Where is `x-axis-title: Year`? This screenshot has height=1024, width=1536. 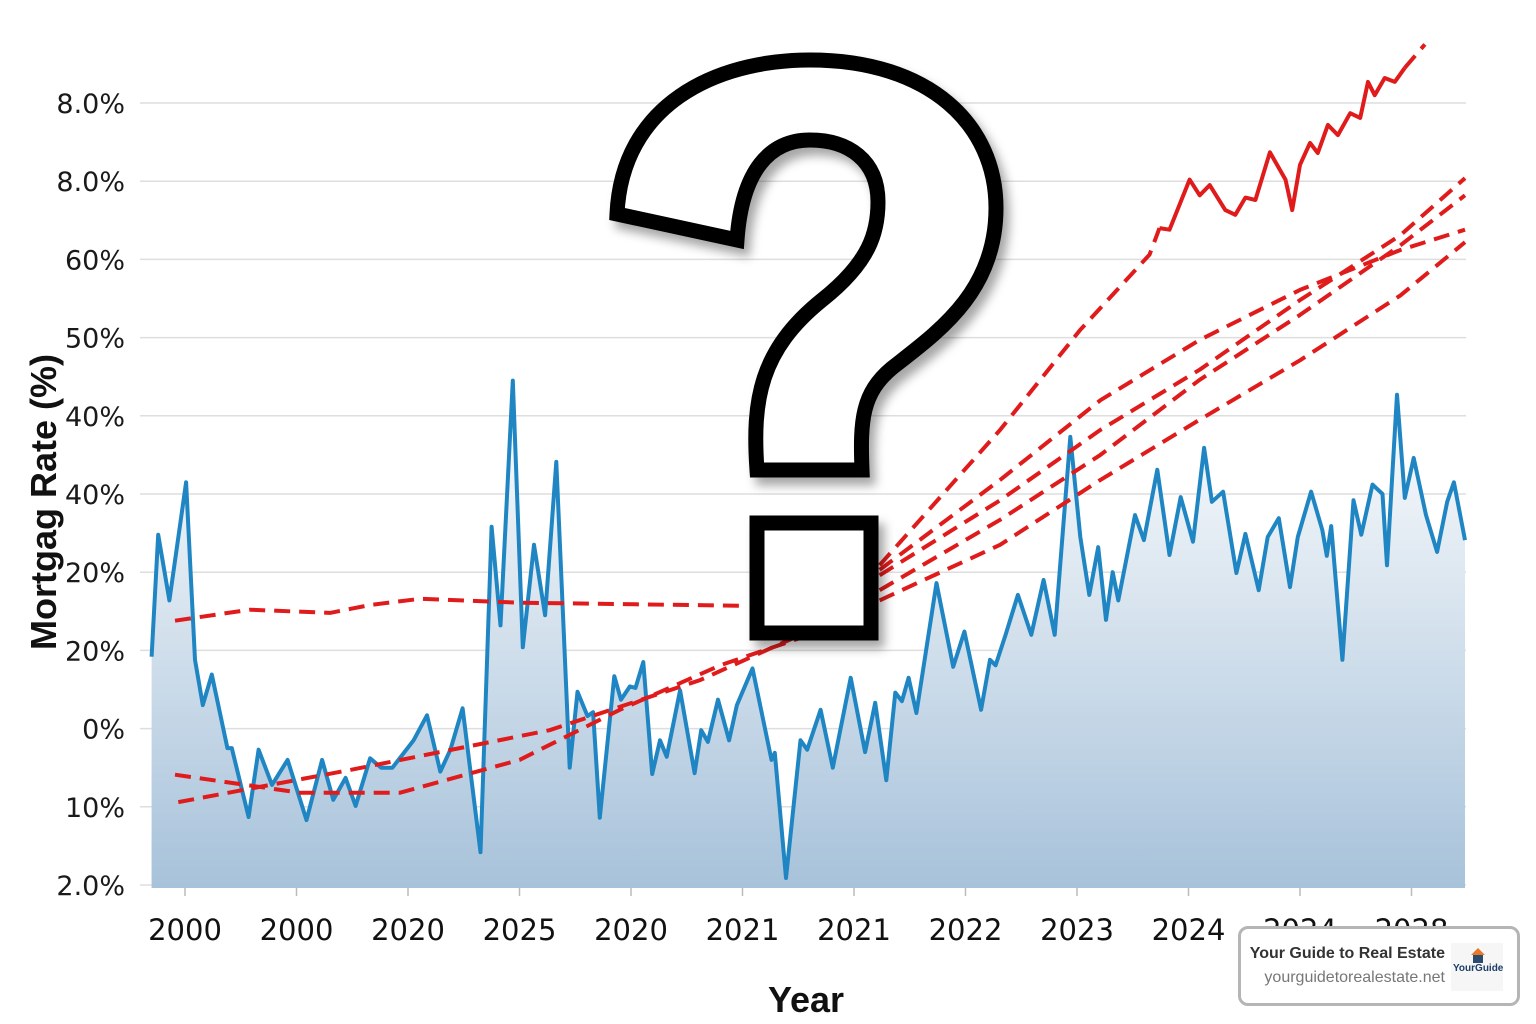 x-axis-title: Year is located at coordinates (806, 999).